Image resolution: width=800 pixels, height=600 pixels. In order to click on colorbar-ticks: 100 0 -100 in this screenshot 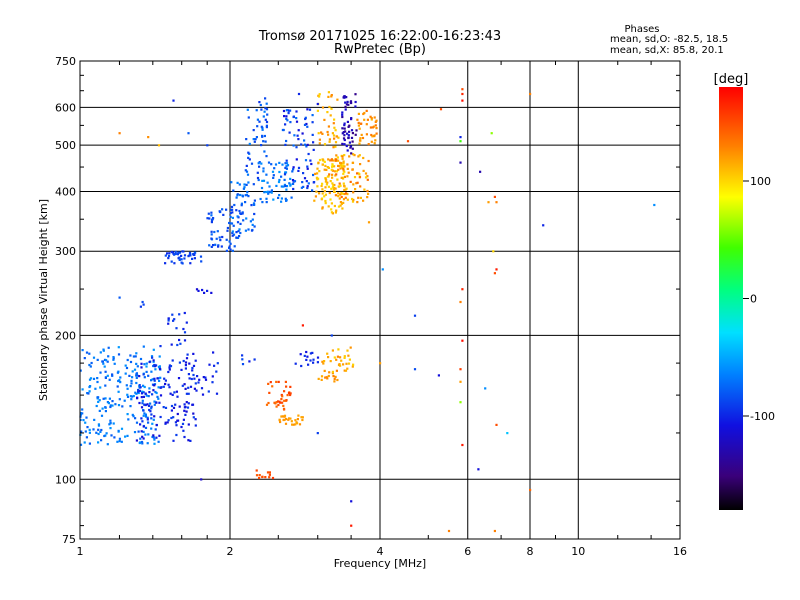, I will do `click(759, 299)`.